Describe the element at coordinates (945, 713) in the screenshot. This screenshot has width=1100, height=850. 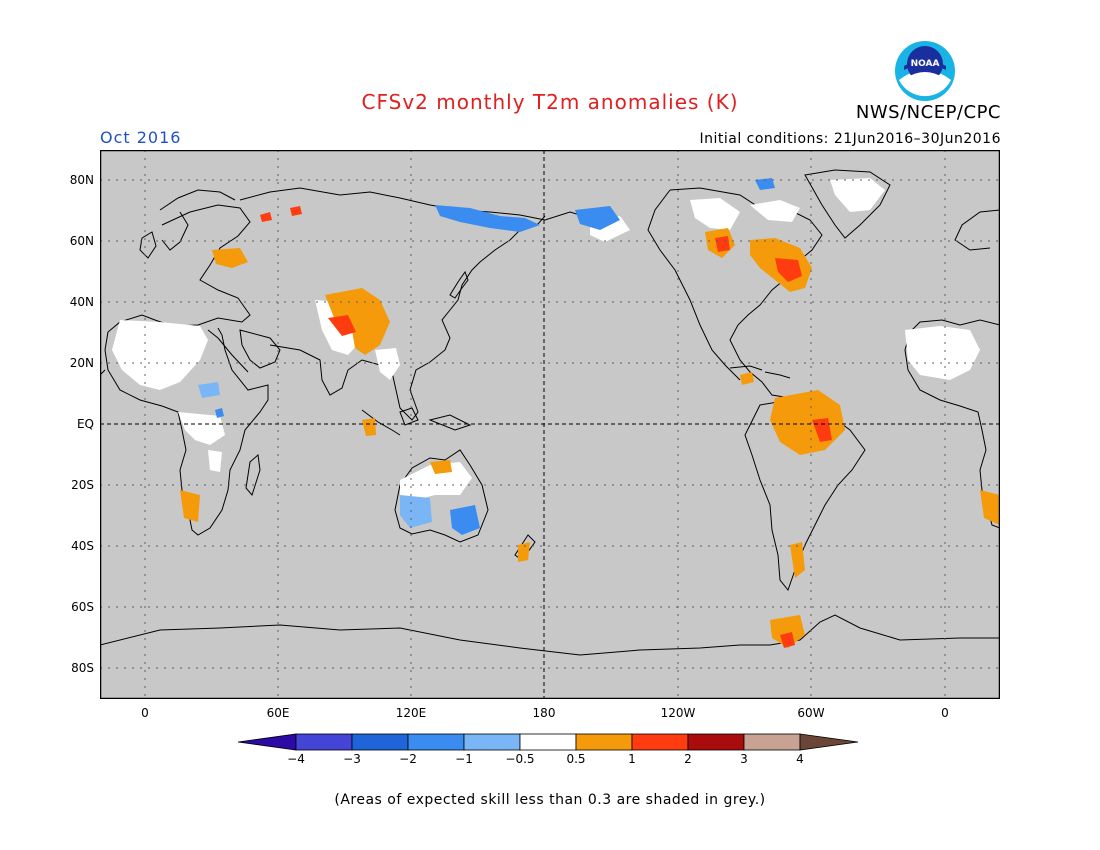
I see `lon-label-0-right: 0` at that location.